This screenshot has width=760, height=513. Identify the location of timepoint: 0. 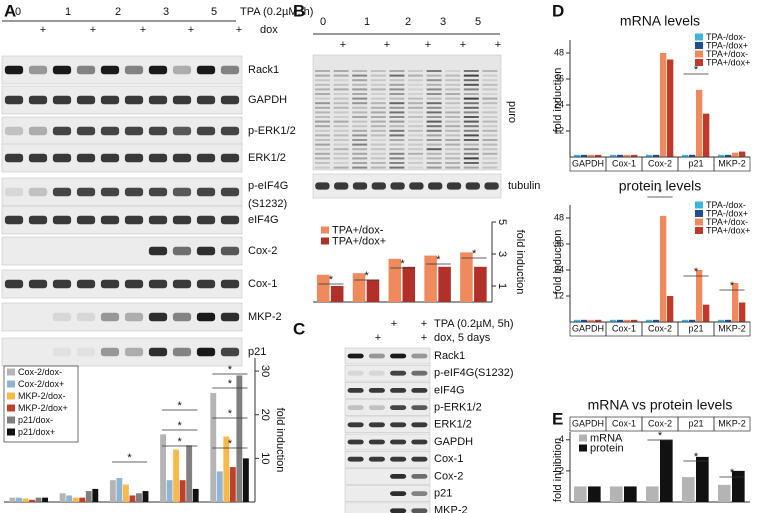
(18, 12).